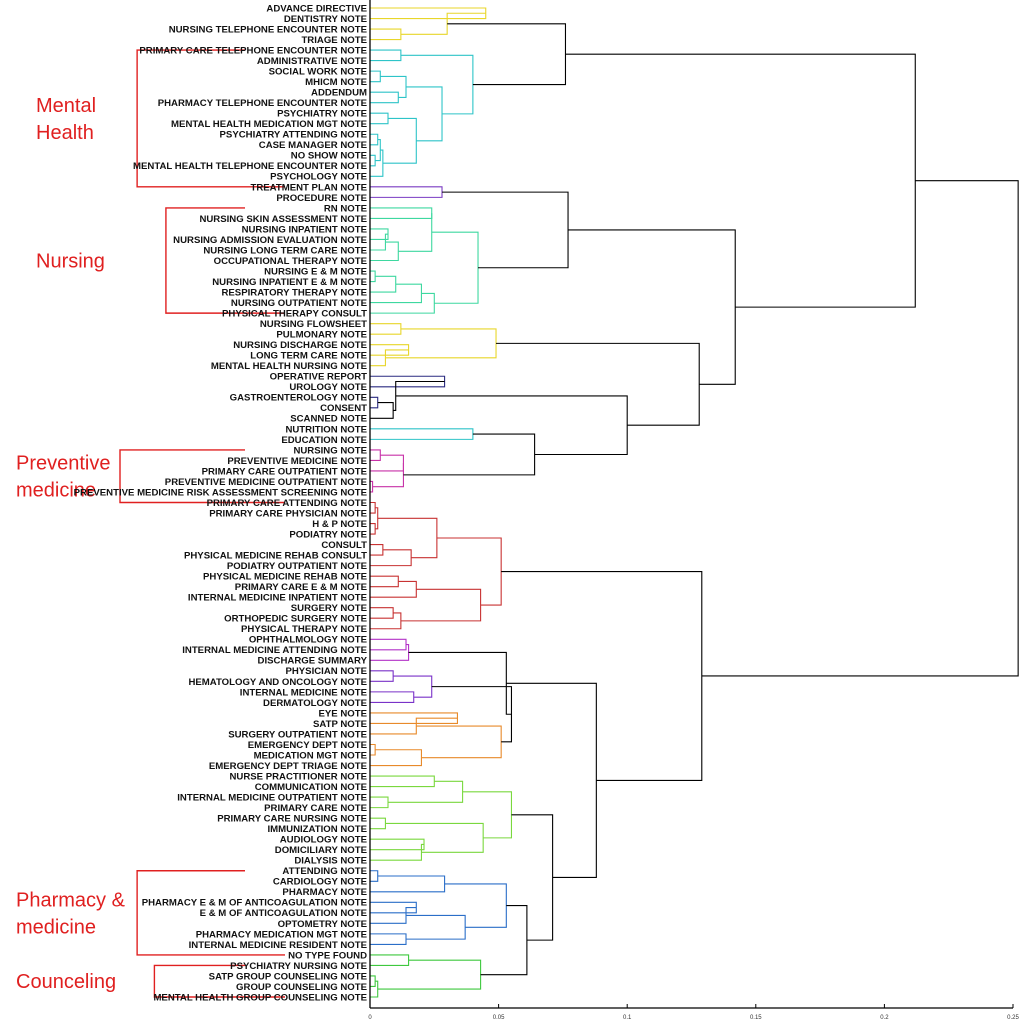 This screenshot has width=1024, height=1024. Describe the element at coordinates (315, 271) in the screenshot. I see `leaf-label: NURSING E & M NOTE` at that location.